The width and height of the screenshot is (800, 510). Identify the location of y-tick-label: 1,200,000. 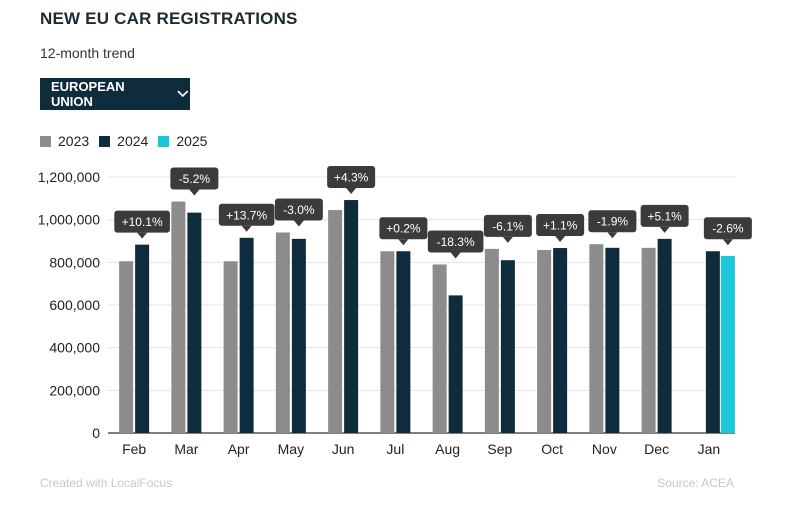
(69, 177).